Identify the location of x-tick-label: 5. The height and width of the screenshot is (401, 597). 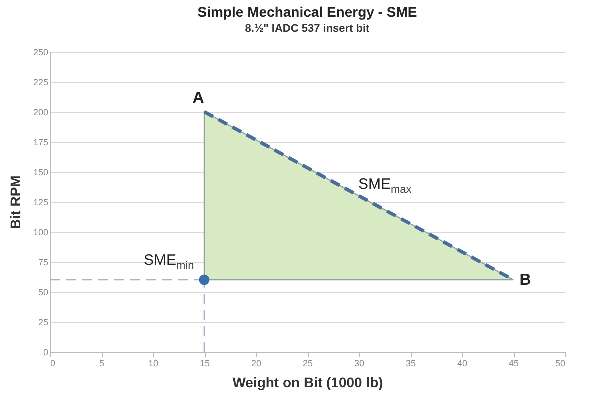
(102, 363).